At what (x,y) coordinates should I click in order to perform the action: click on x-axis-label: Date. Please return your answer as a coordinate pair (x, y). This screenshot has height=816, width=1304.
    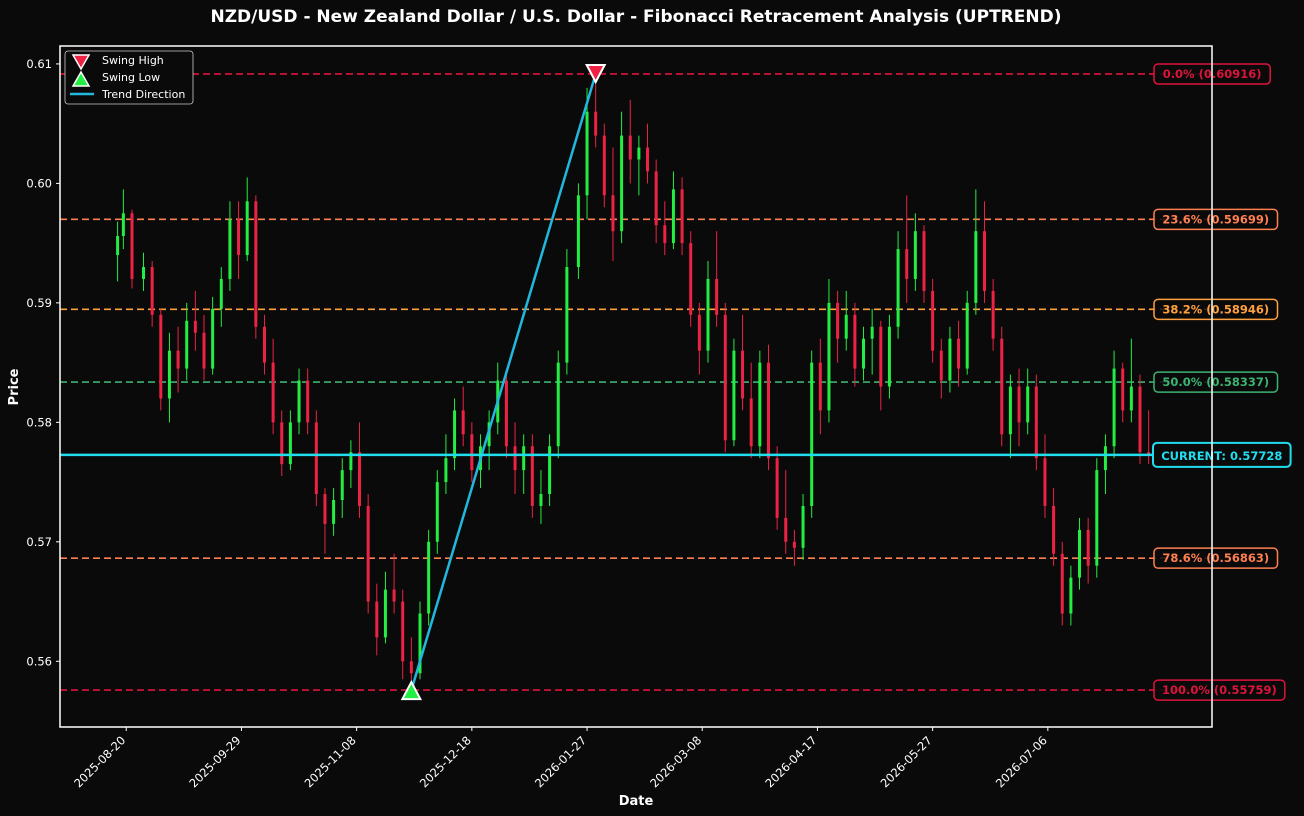
    Looking at the image, I should click on (636, 801).